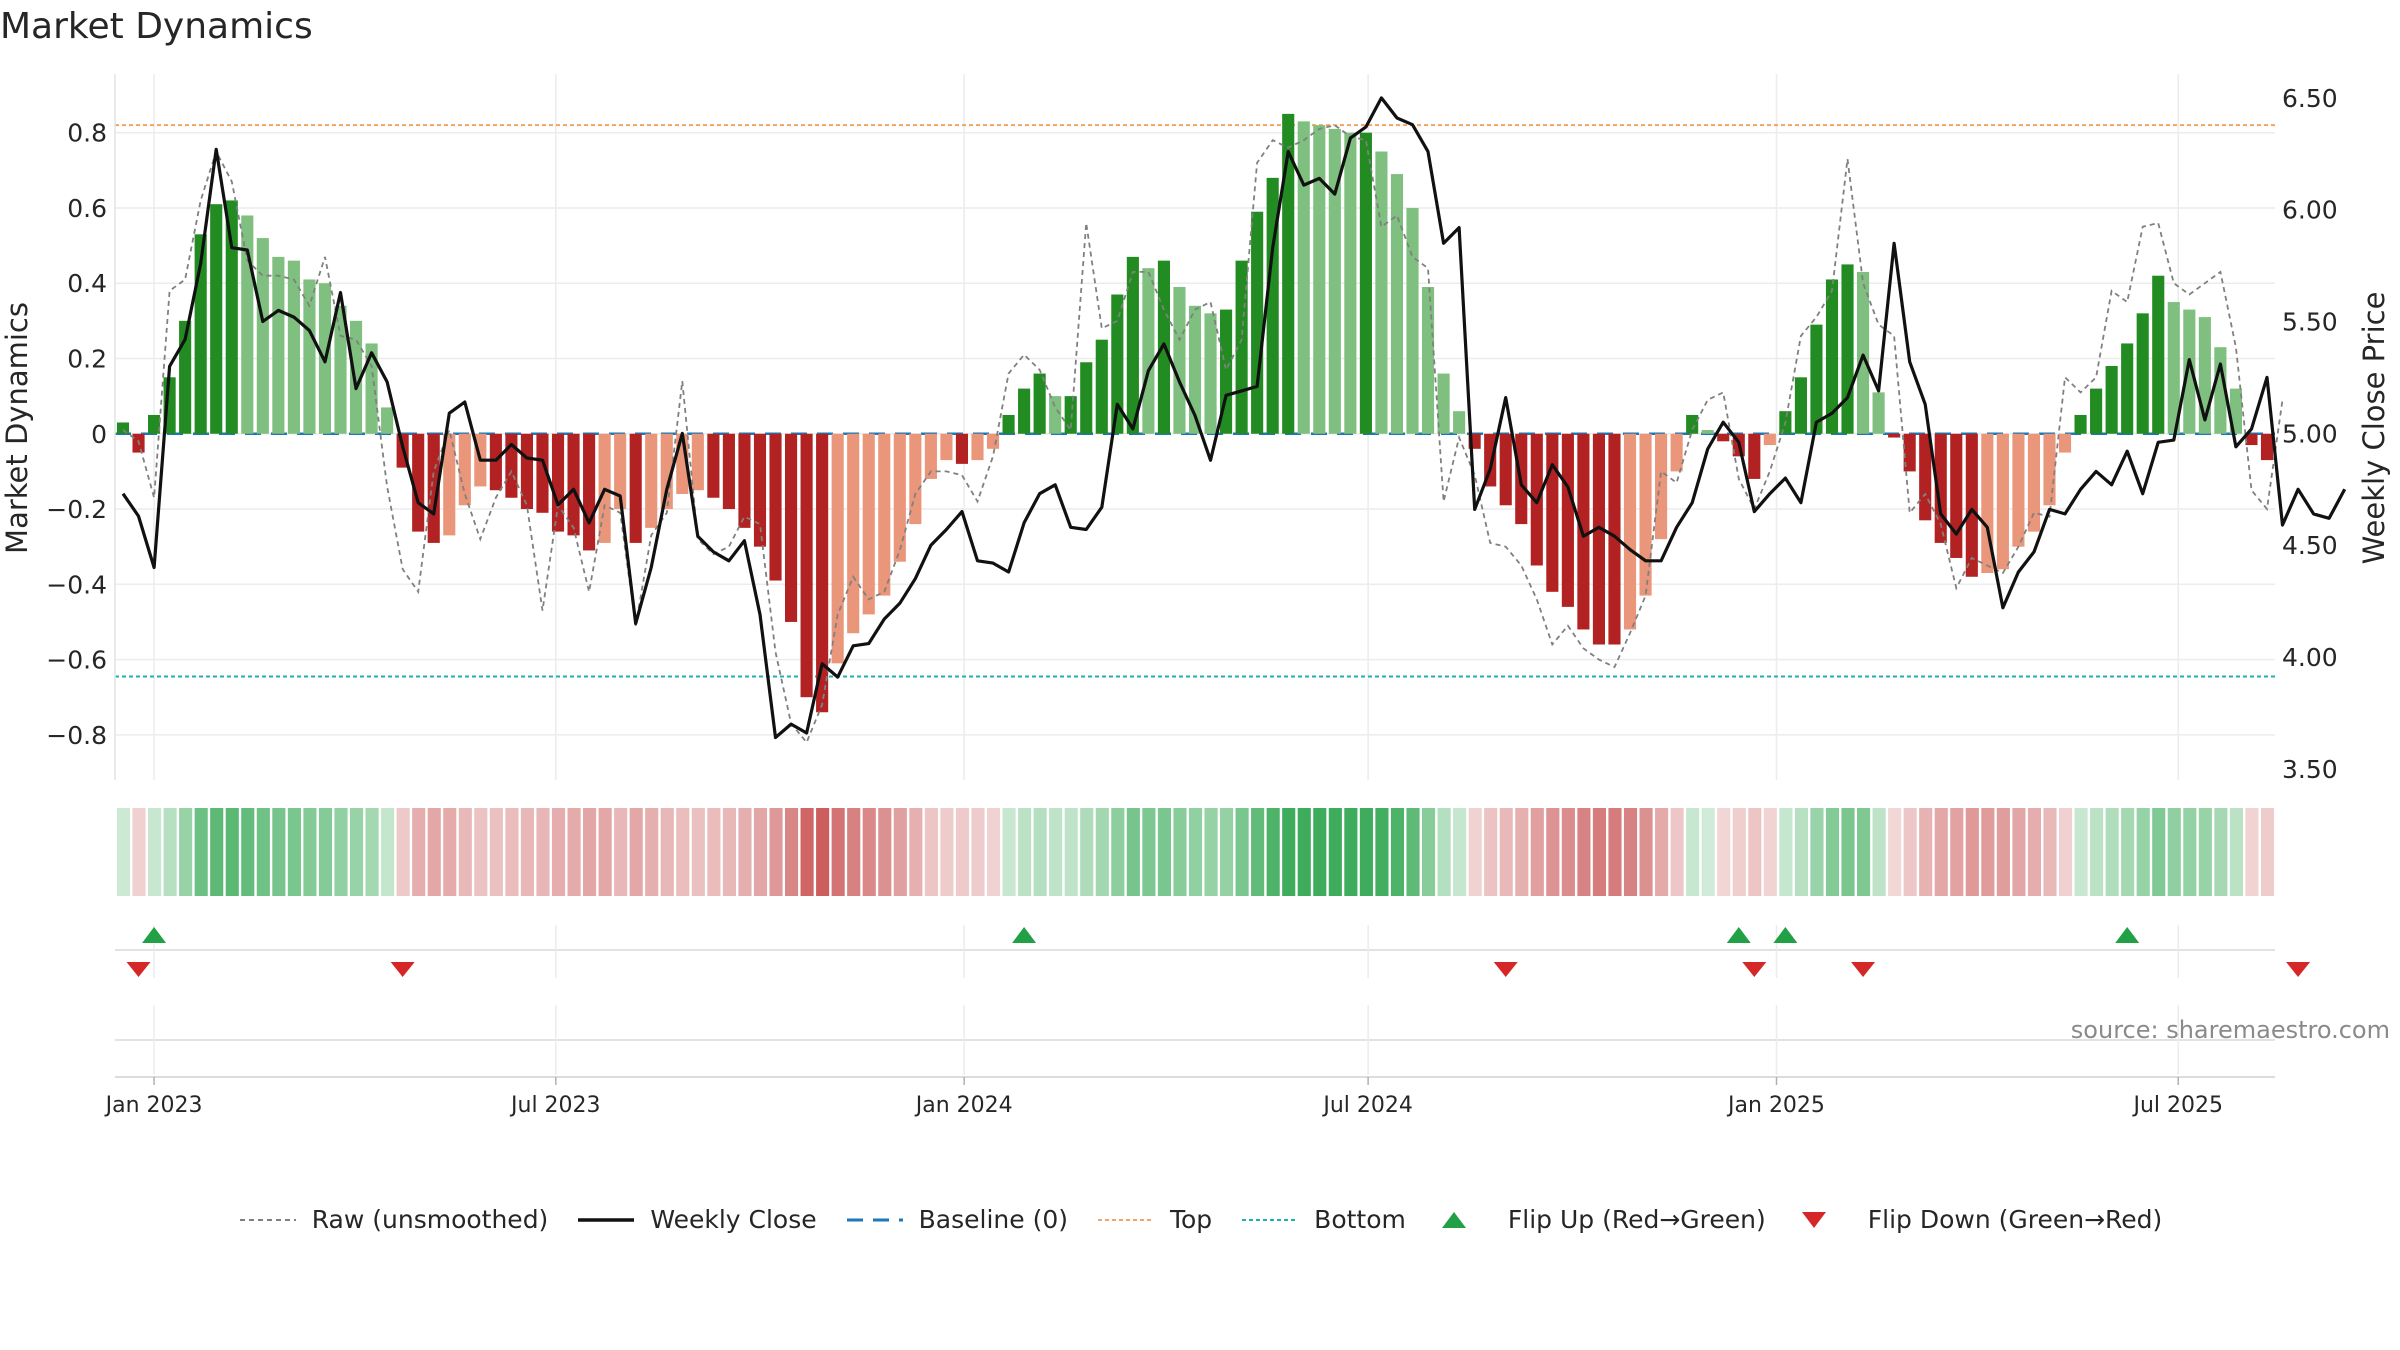 This screenshot has height=1350, width=2400. What do you see at coordinates (393, 1219) in the screenshot?
I see `legend-item-raw: Raw (unsmoothed)` at bounding box center [393, 1219].